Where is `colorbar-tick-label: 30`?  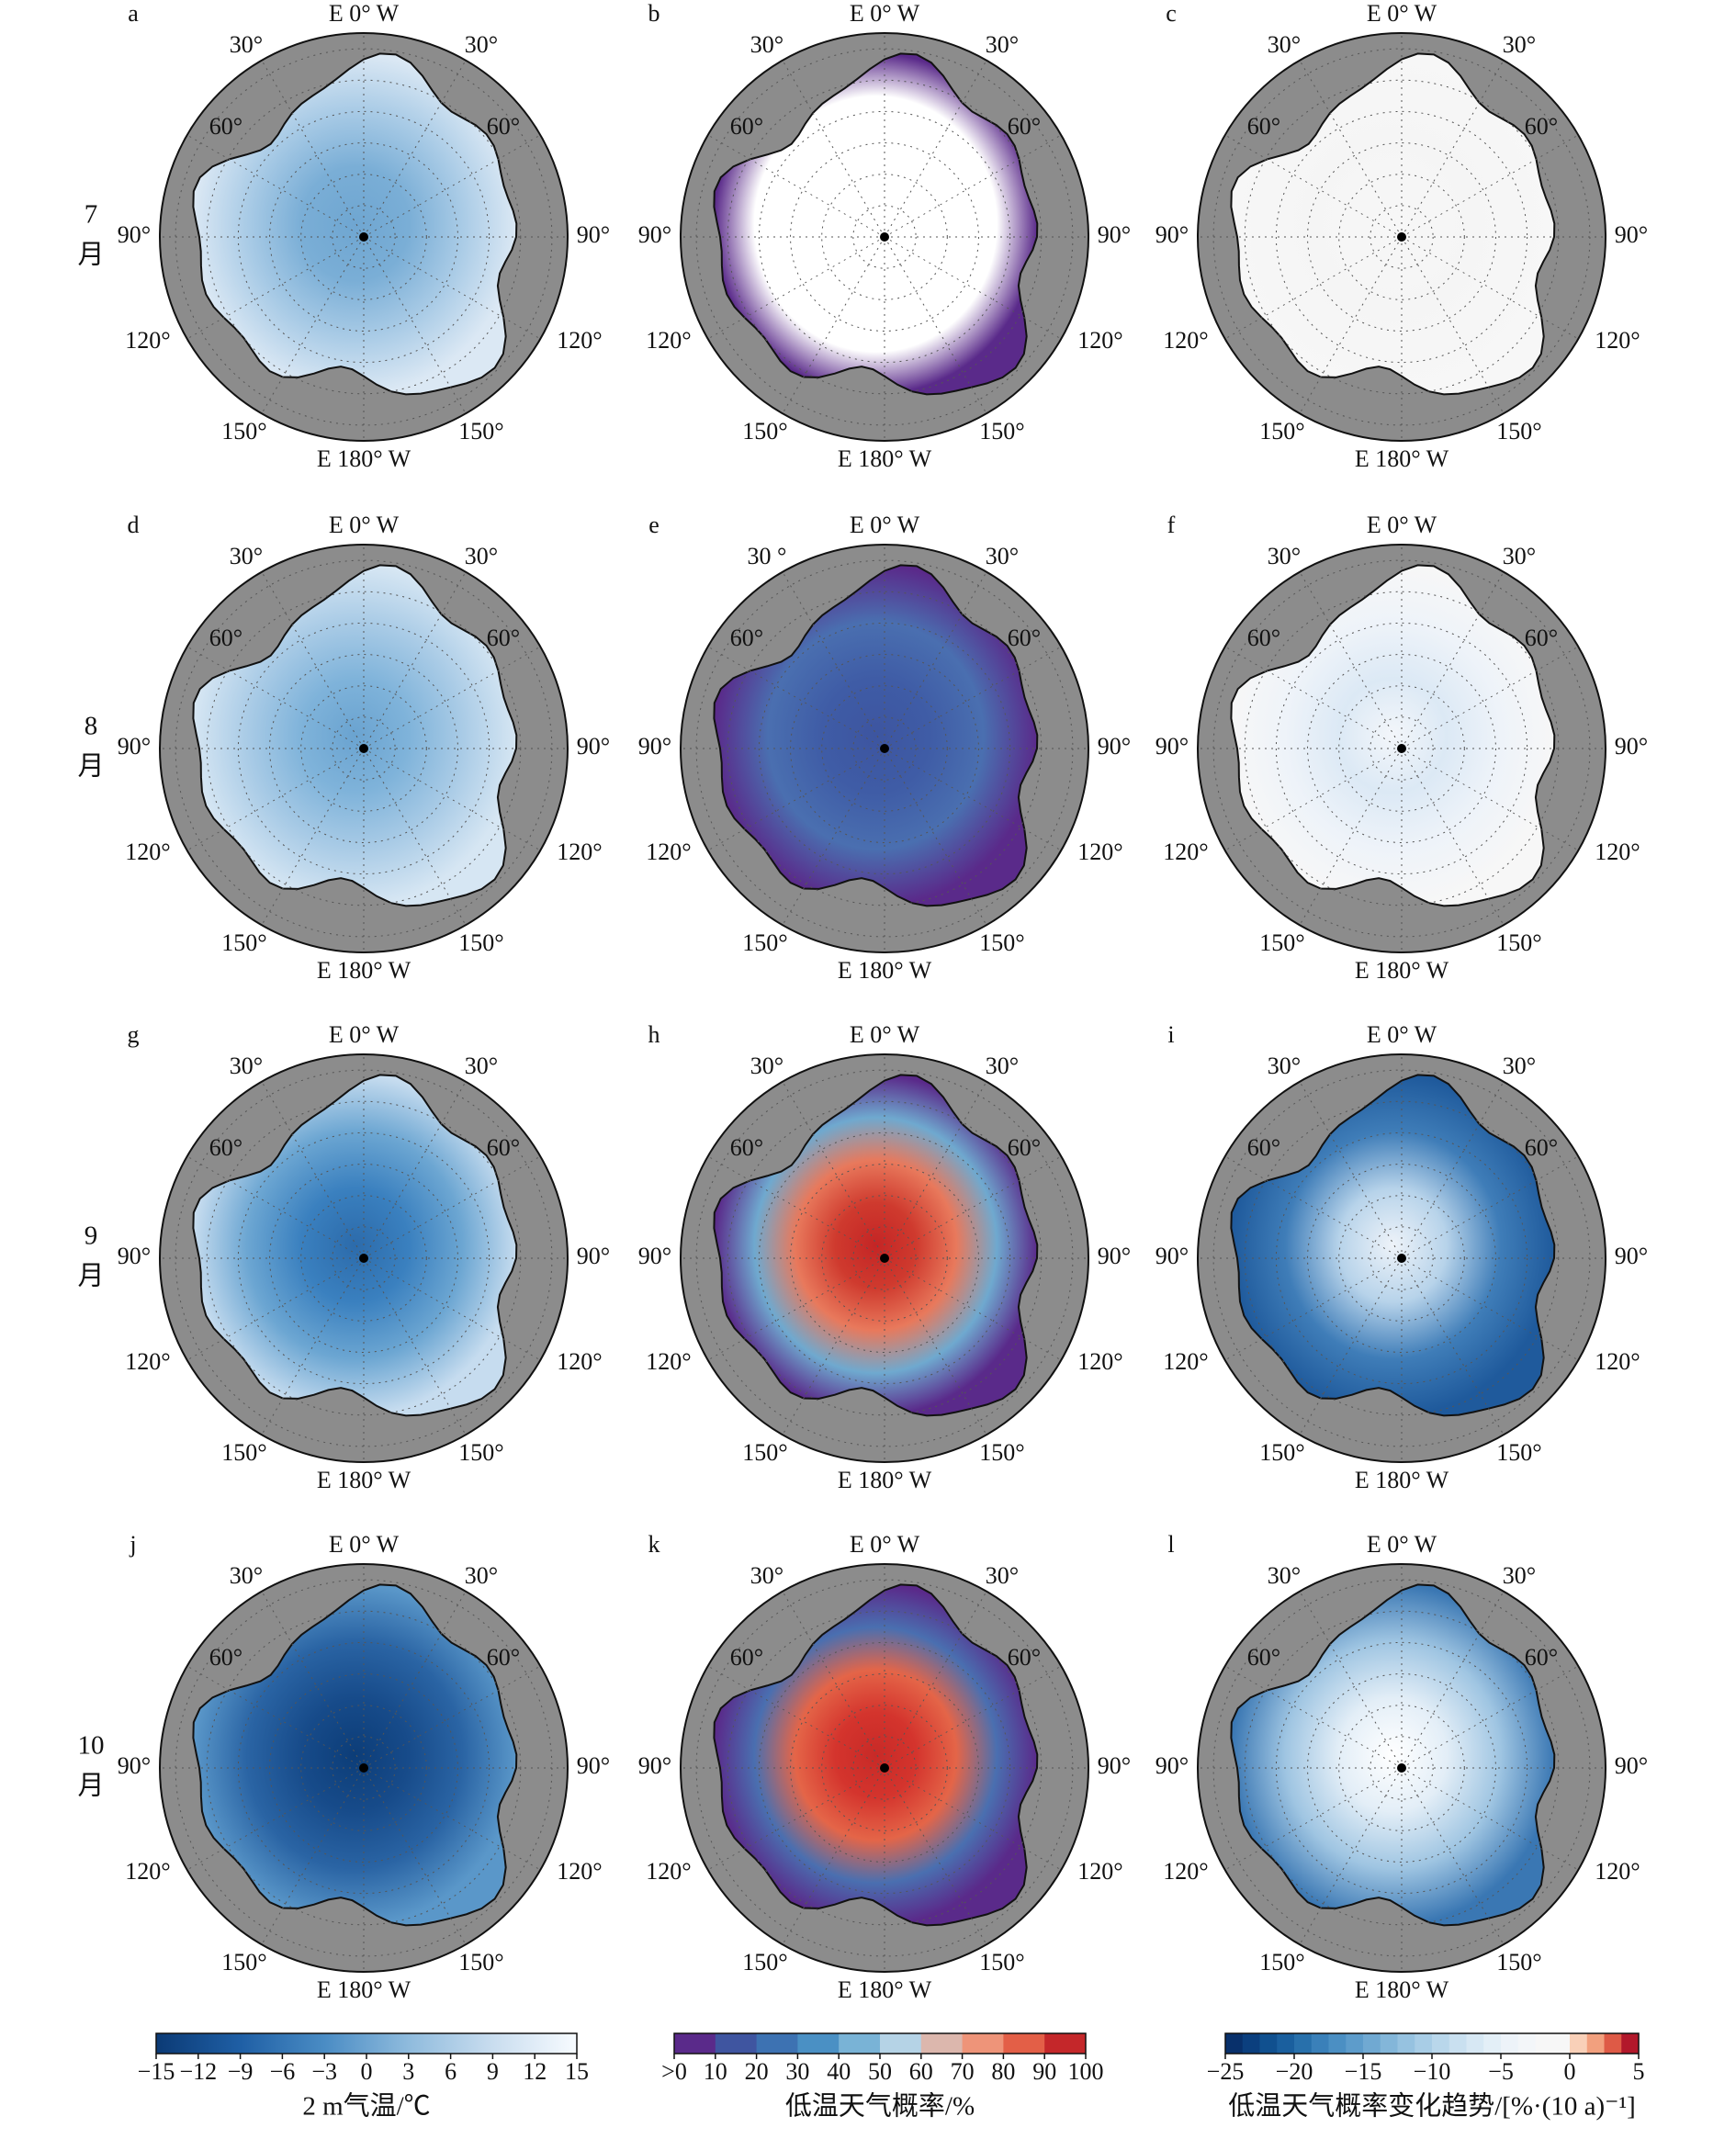
colorbar-tick-label: 30 is located at coordinates (797, 2071).